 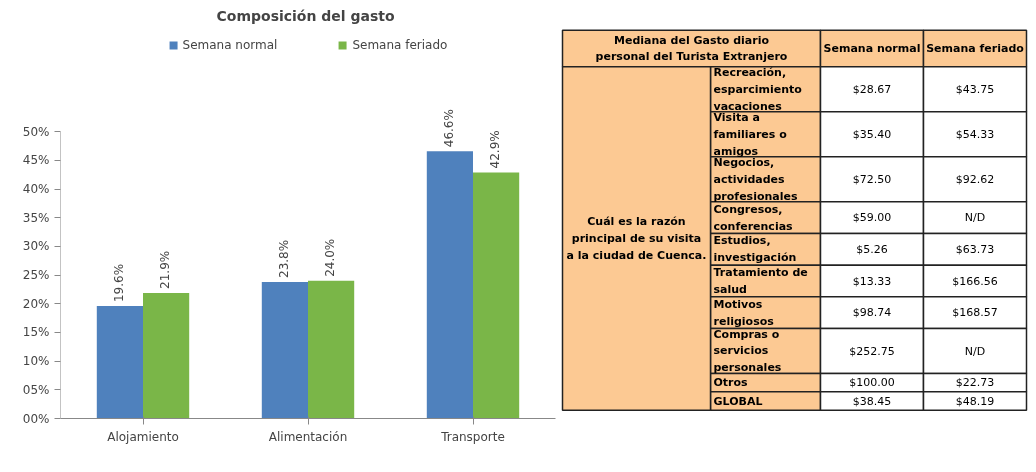 What do you see at coordinates (872, 134) in the screenshot?
I see `data-label: $35.40` at bounding box center [872, 134].